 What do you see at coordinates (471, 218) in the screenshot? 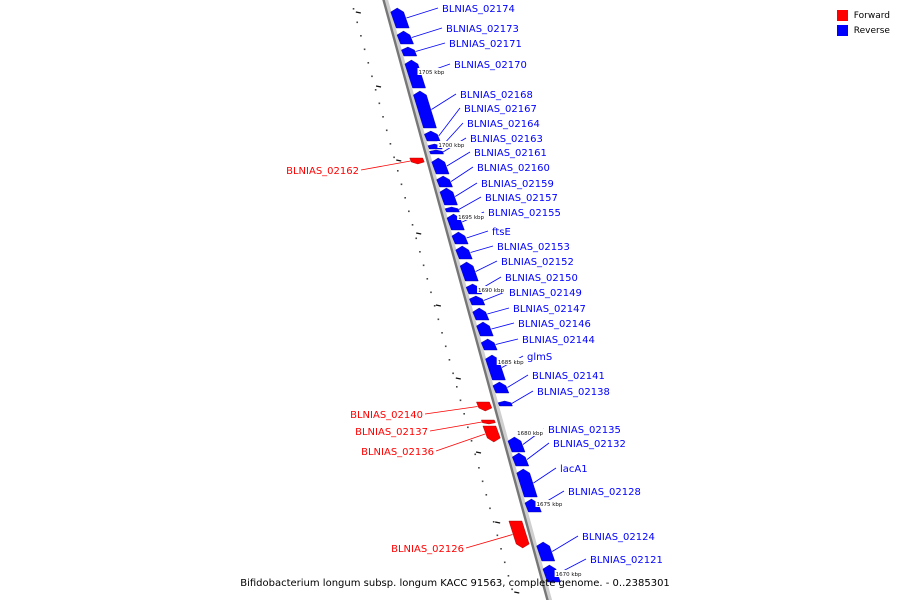
I see `position-label: 1695 kbp` at bounding box center [471, 218].